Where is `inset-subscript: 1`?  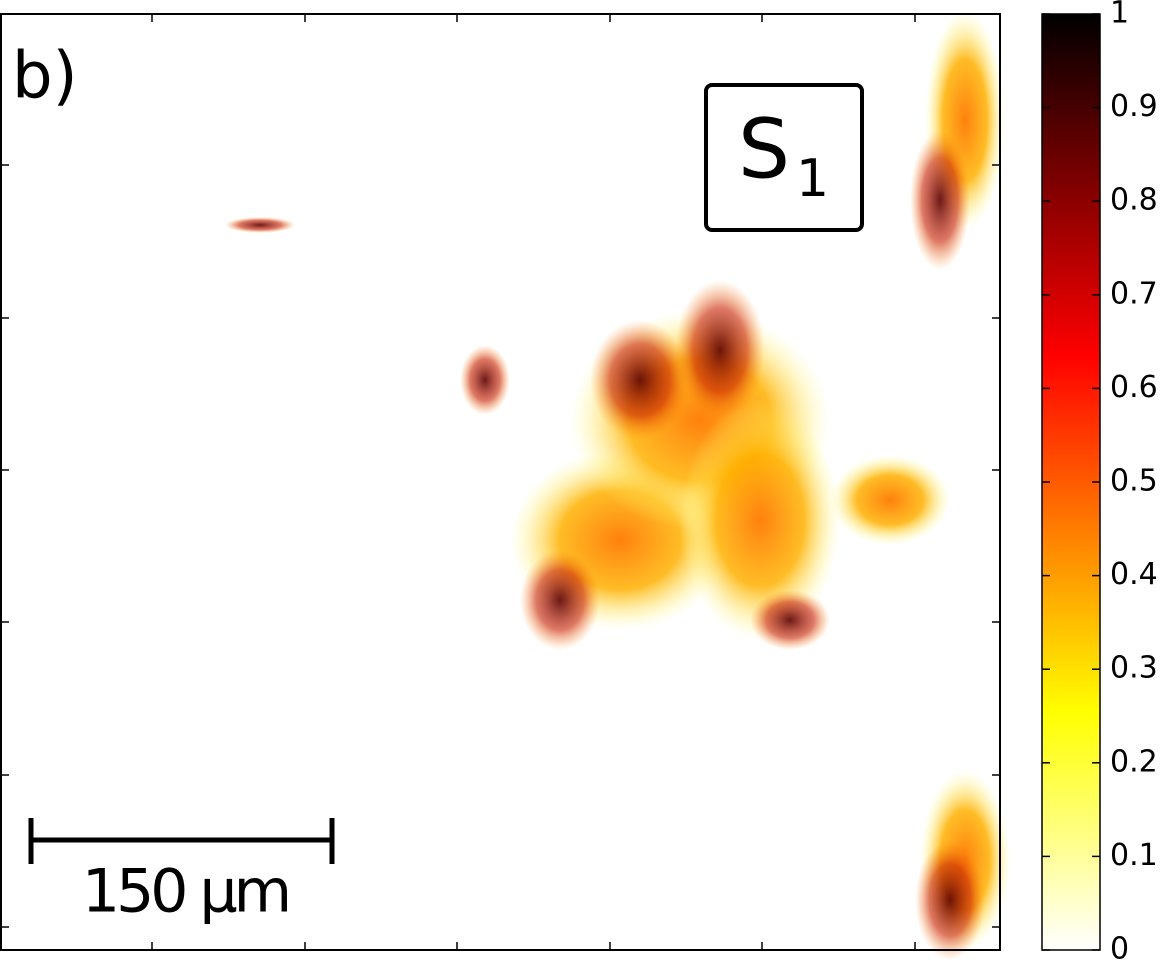
inset-subscript: 1 is located at coordinates (812, 179).